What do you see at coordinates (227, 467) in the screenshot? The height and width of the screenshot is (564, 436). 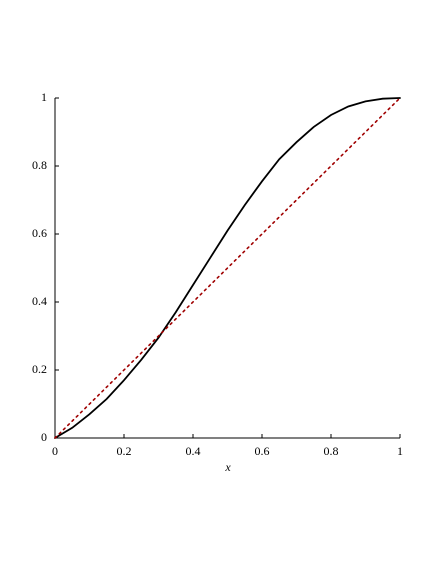 I see `x-axis-label: x` at bounding box center [227, 467].